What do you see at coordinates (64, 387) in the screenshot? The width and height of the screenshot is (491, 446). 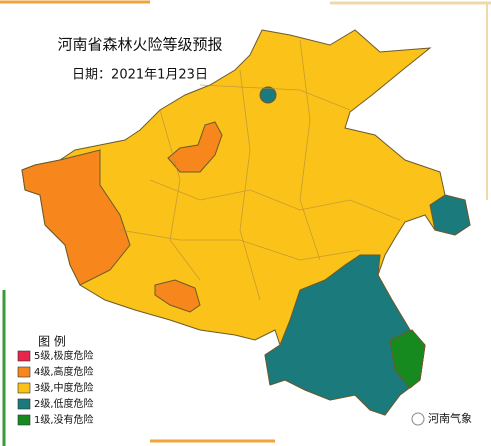 I see `legend-label: 3级,中度危险` at bounding box center [64, 387].